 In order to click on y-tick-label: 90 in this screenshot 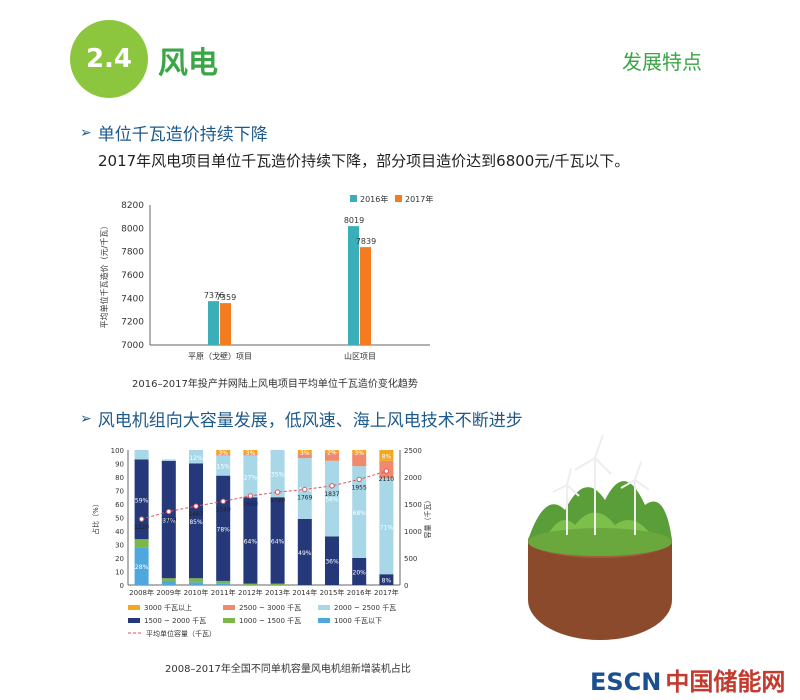, I will do `click(119, 465)`.